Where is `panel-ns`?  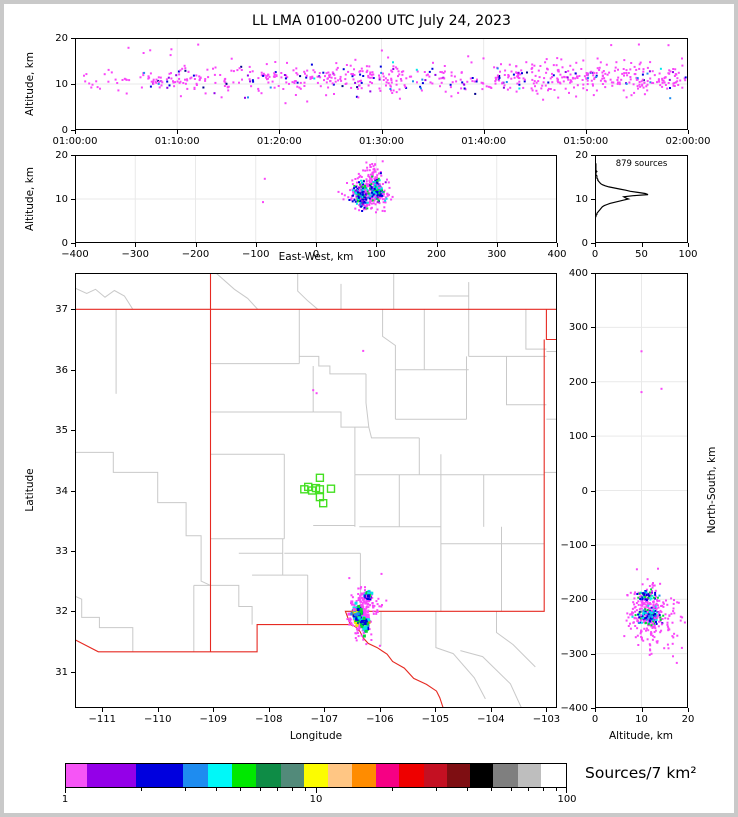
panel-ns is located at coordinates (641, 490).